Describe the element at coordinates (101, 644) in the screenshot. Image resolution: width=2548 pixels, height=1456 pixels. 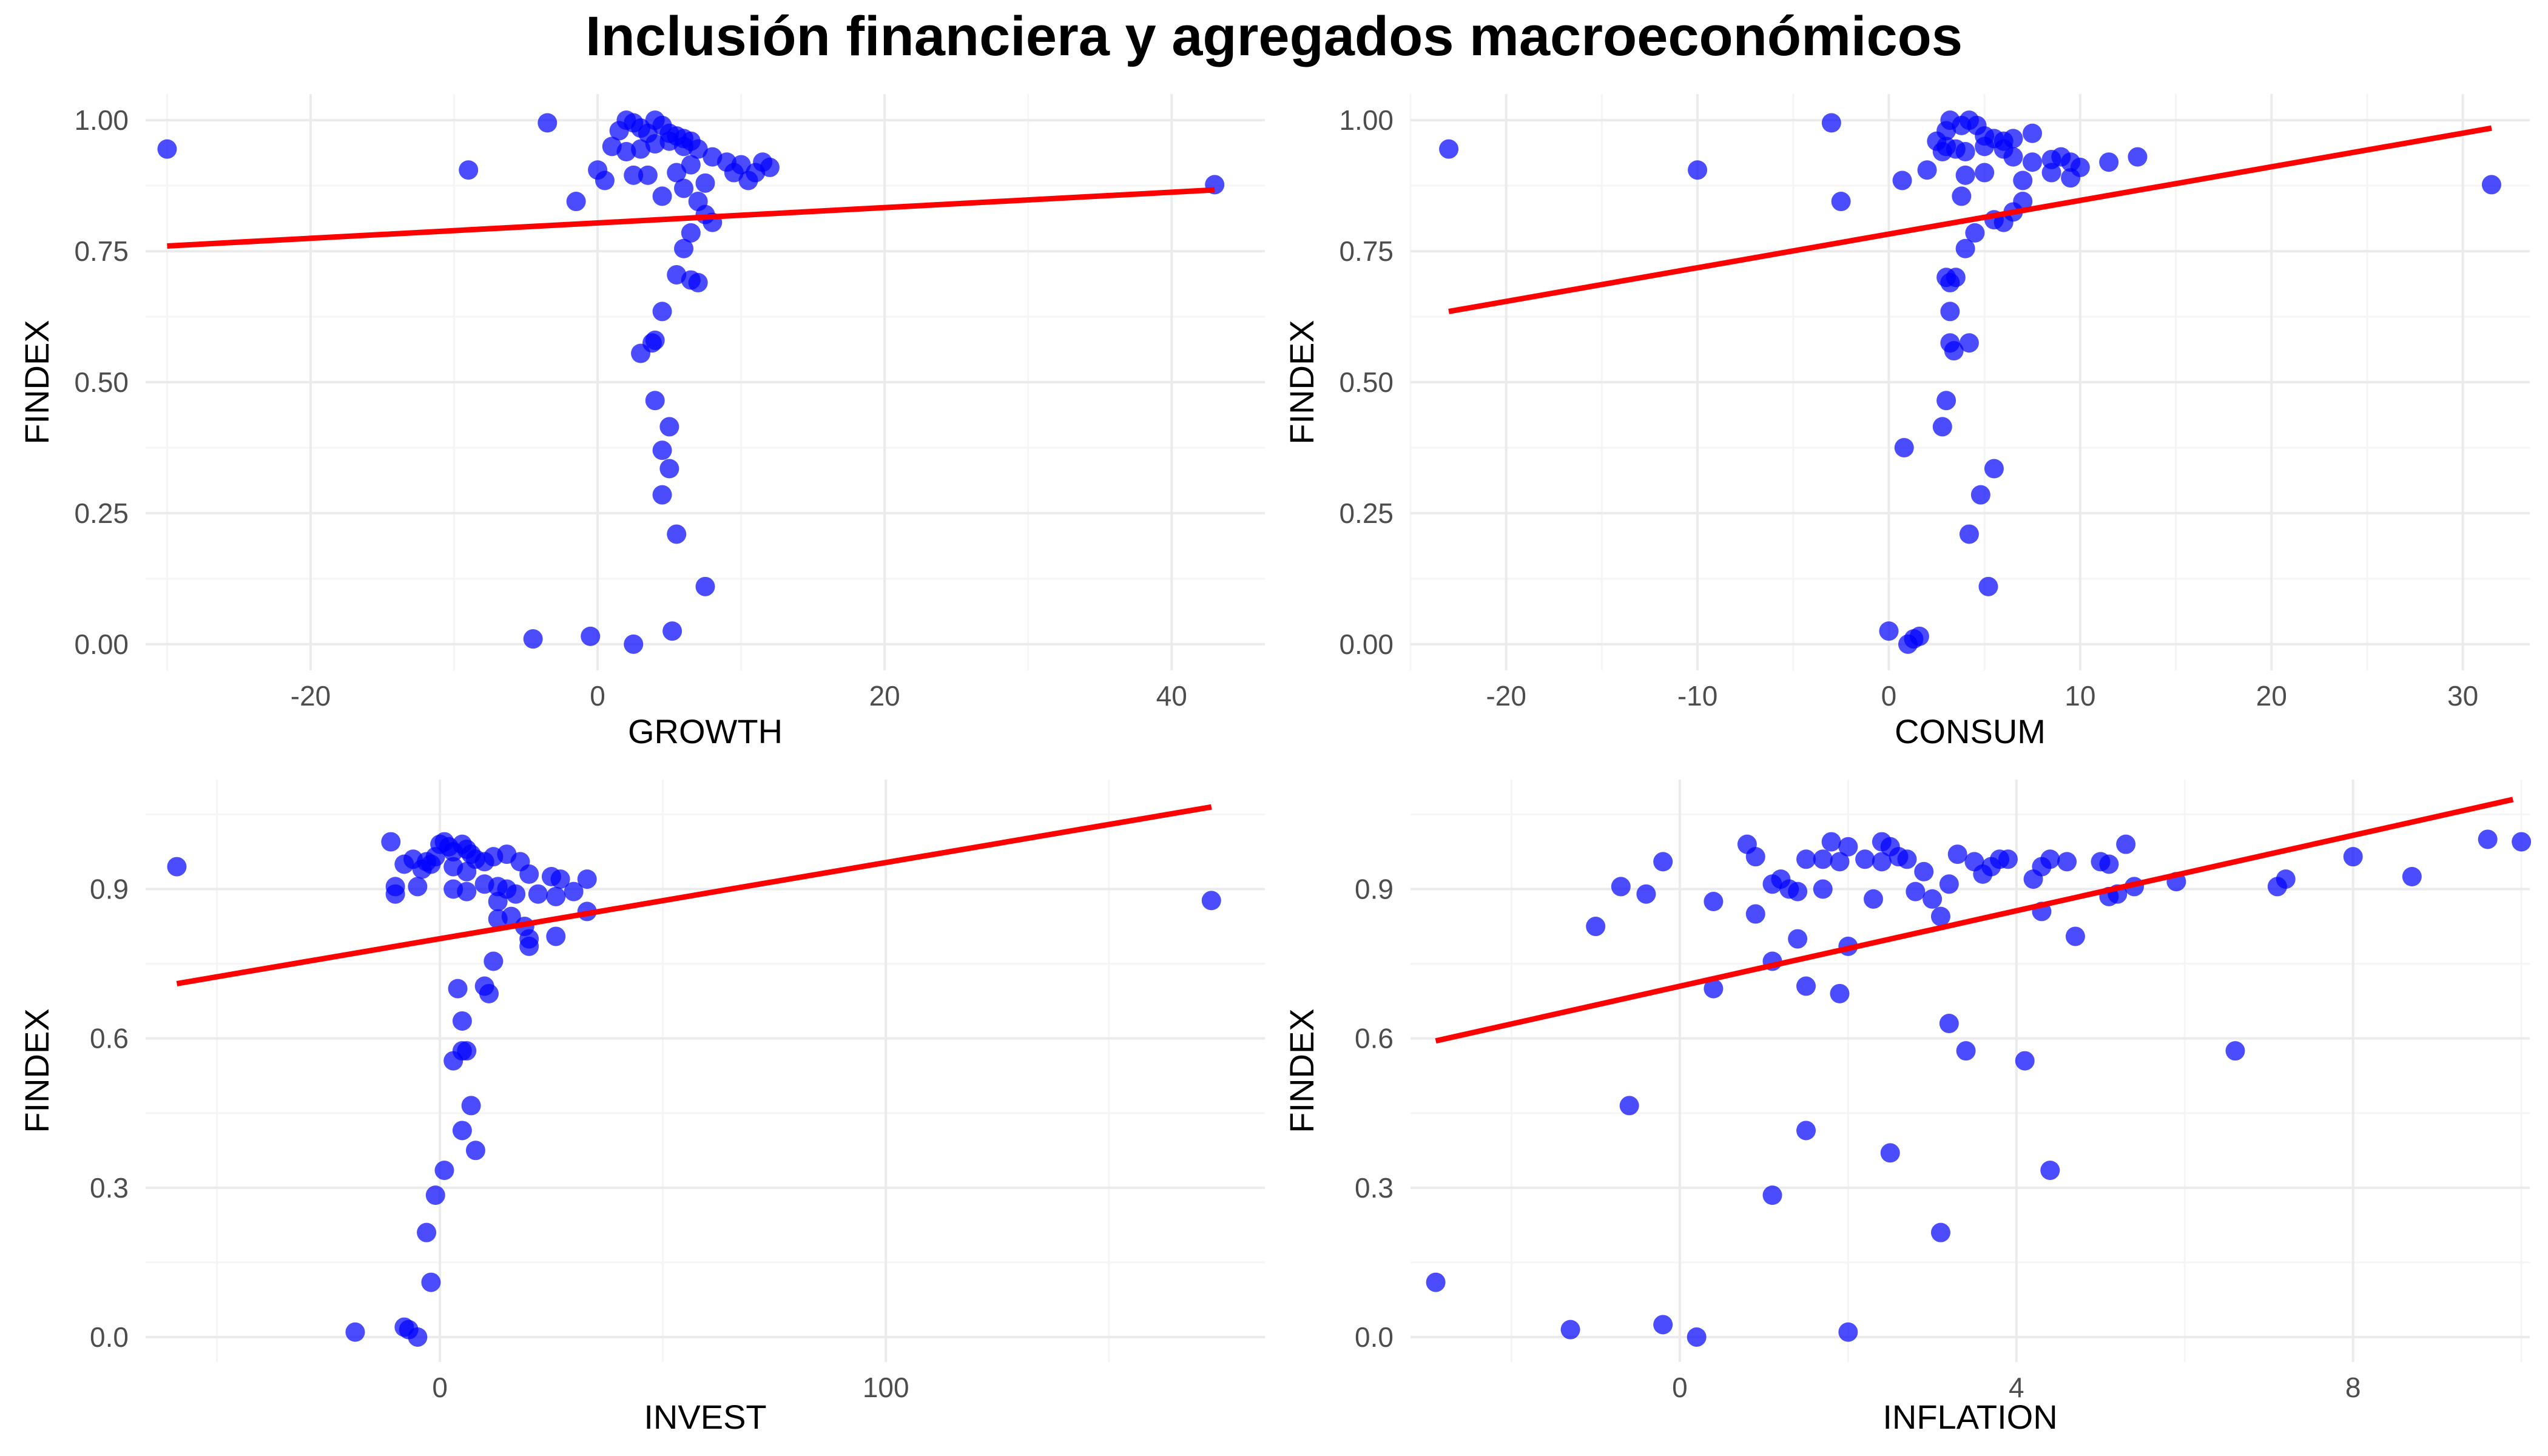
I see `y-tick-label: 0.00` at that location.